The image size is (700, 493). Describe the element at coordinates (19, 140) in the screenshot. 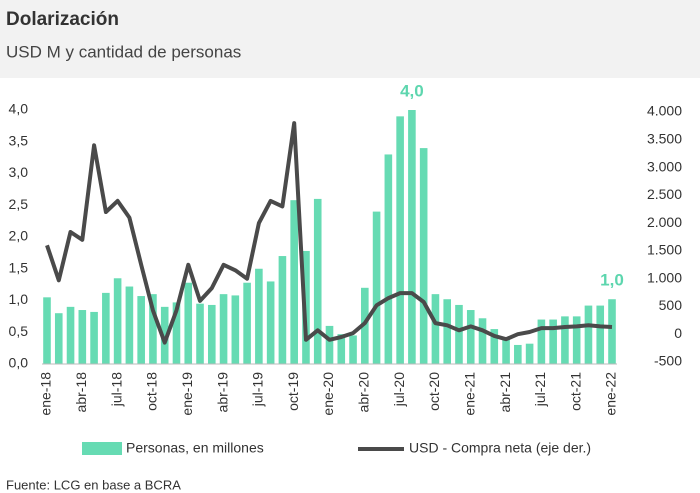

I see `y-tick-label: 3,5` at that location.